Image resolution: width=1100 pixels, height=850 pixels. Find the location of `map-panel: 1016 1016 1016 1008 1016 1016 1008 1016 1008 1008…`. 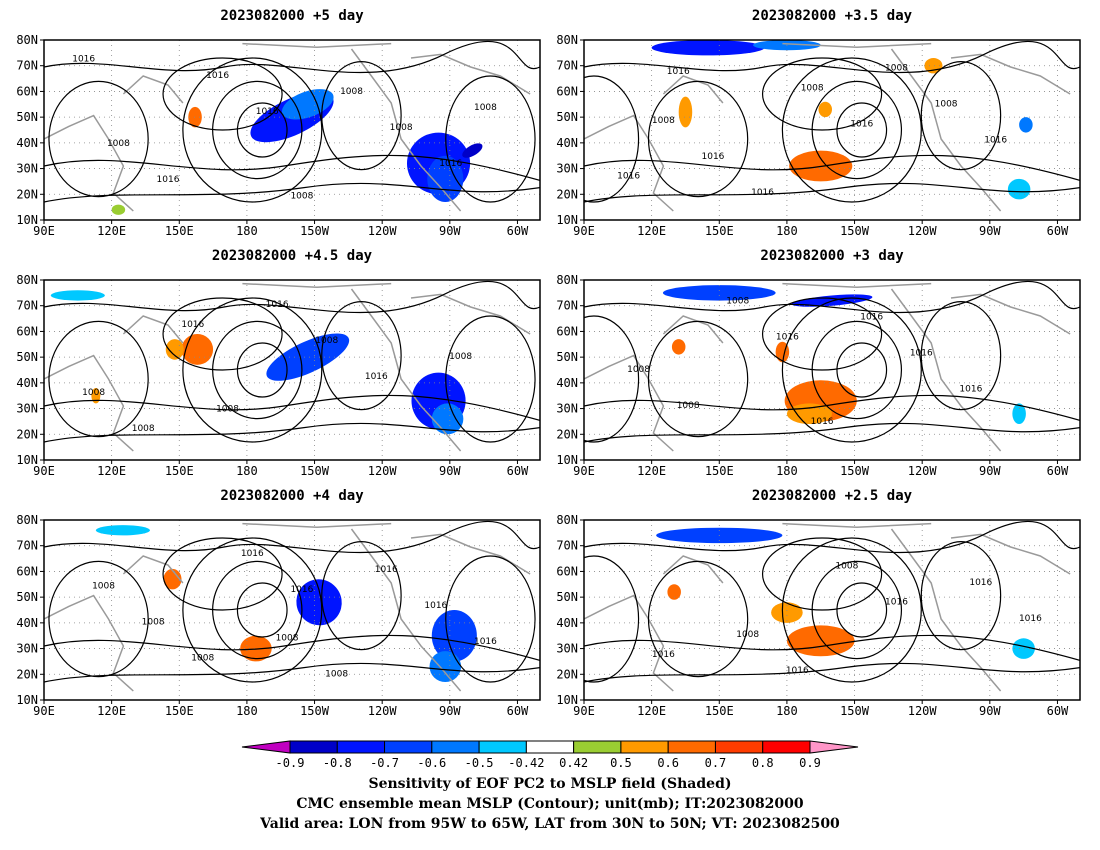

map-panel: 1016 1016 1016 1008 1016 1016 1008 1016 1008 1008… is located at coordinates (818, 123).